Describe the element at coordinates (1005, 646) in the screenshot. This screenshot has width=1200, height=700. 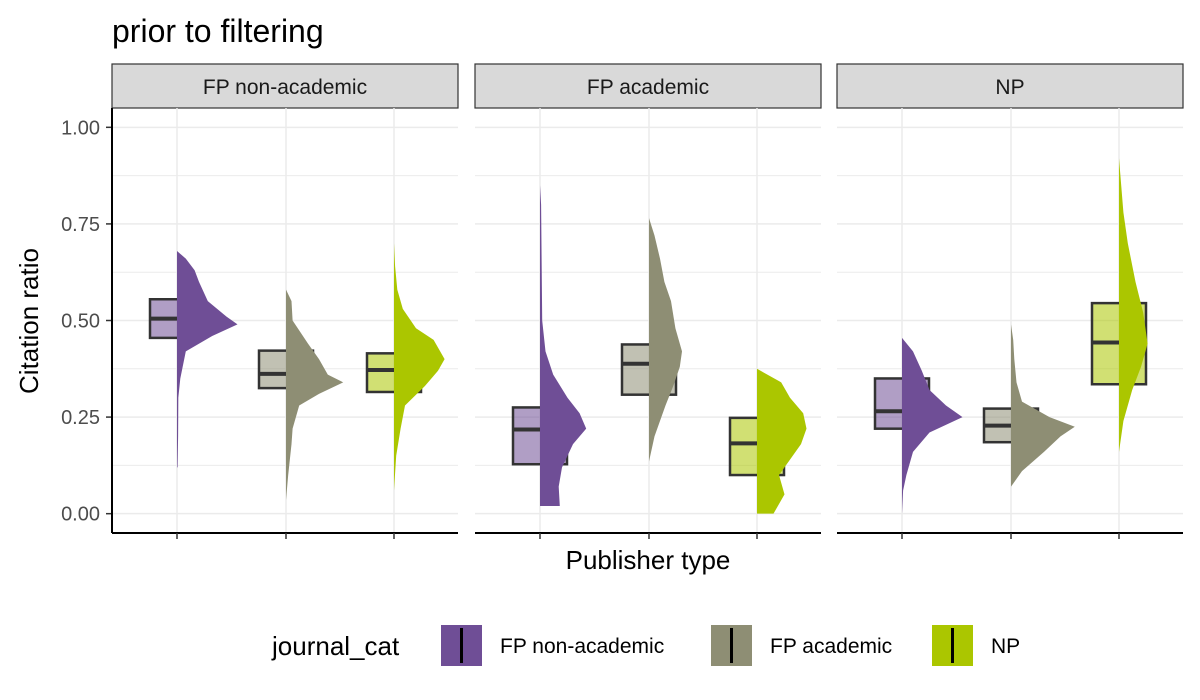
I see `legend-label: NP` at that location.